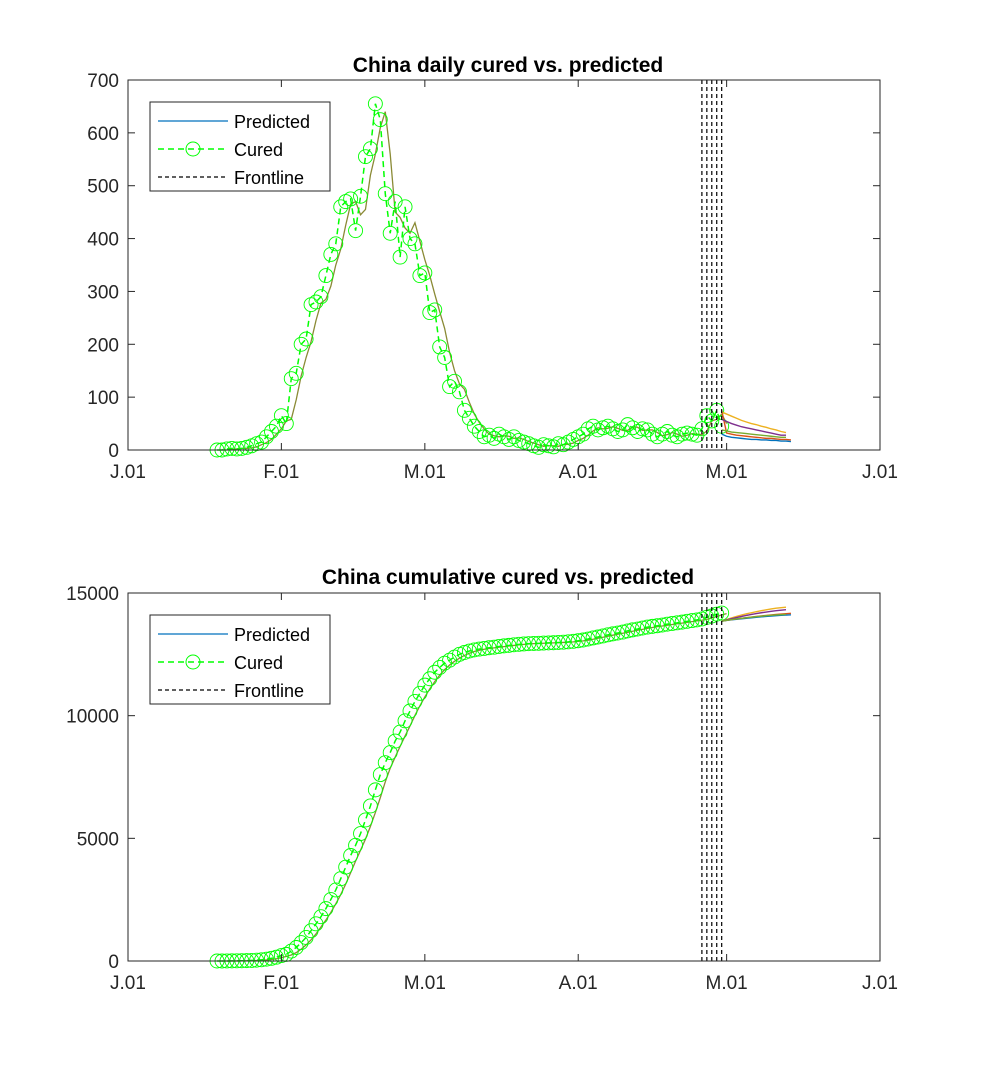 Image resolution: width=983 pixels, height=1080 pixels. What do you see at coordinates (269, 691) in the screenshot?
I see `legend-frontline-label: Frontline` at bounding box center [269, 691].